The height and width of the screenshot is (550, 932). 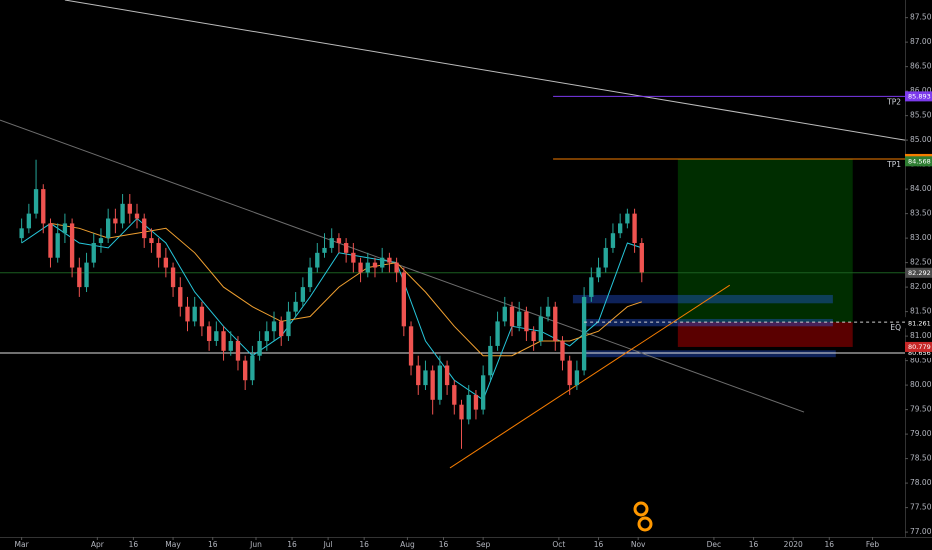 What do you see at coordinates (921, 286) in the screenshot?
I see `y-tick-label: 82.00` at bounding box center [921, 286].